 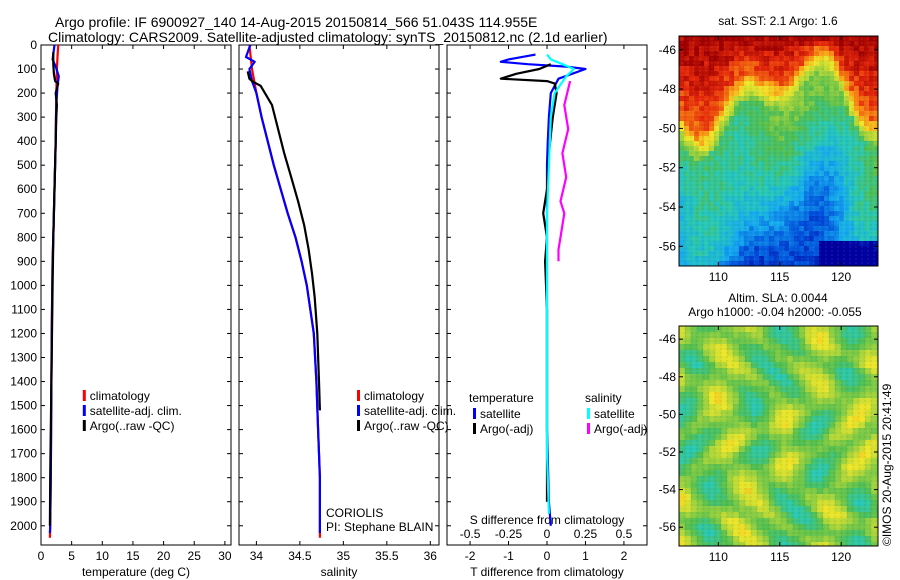 What do you see at coordinates (586, 534) in the screenshot?
I see `top-tick-label: 0.25` at bounding box center [586, 534].